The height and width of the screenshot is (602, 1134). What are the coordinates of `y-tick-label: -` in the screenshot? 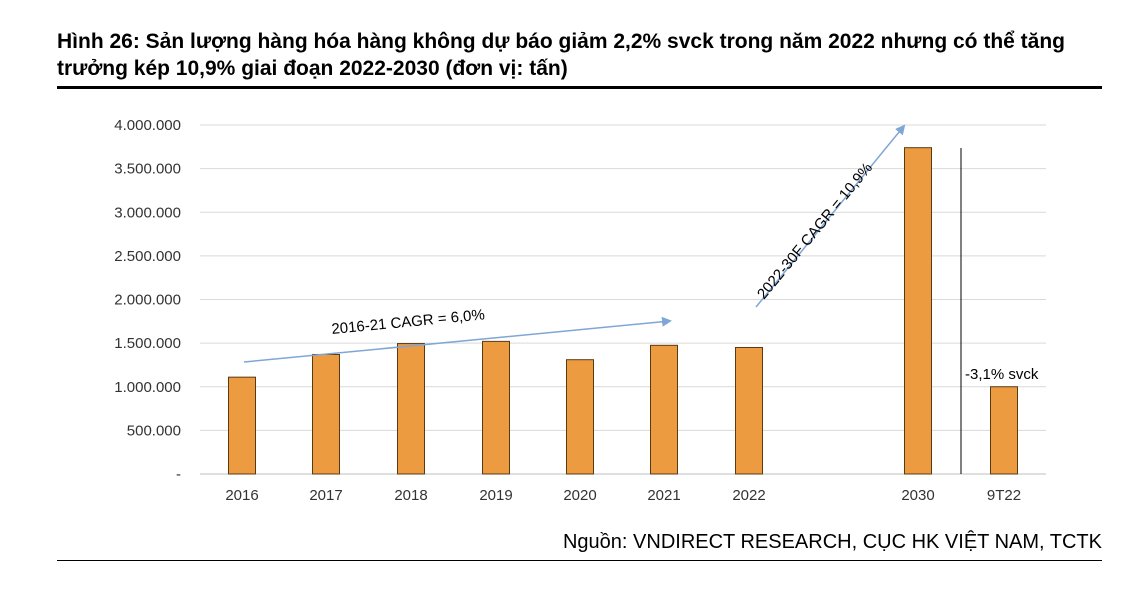 It's located at (178, 474).